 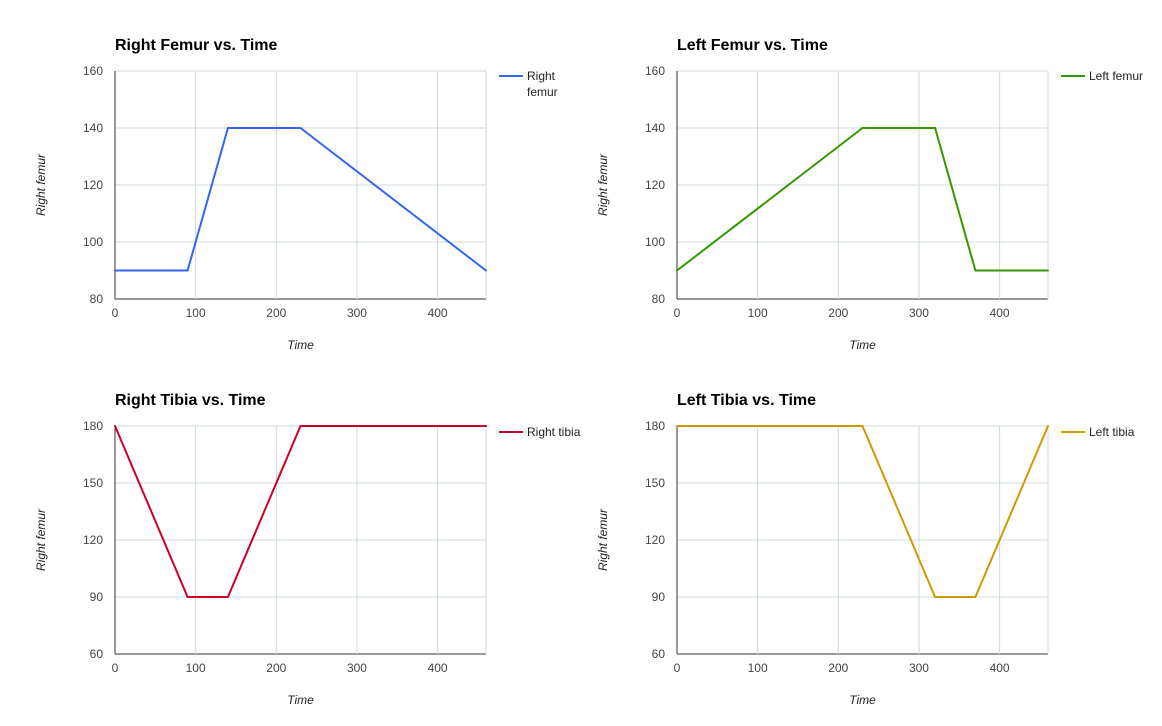 What do you see at coordinates (752, 45) in the screenshot?
I see `chart-title: Left Femur vs. Time` at bounding box center [752, 45].